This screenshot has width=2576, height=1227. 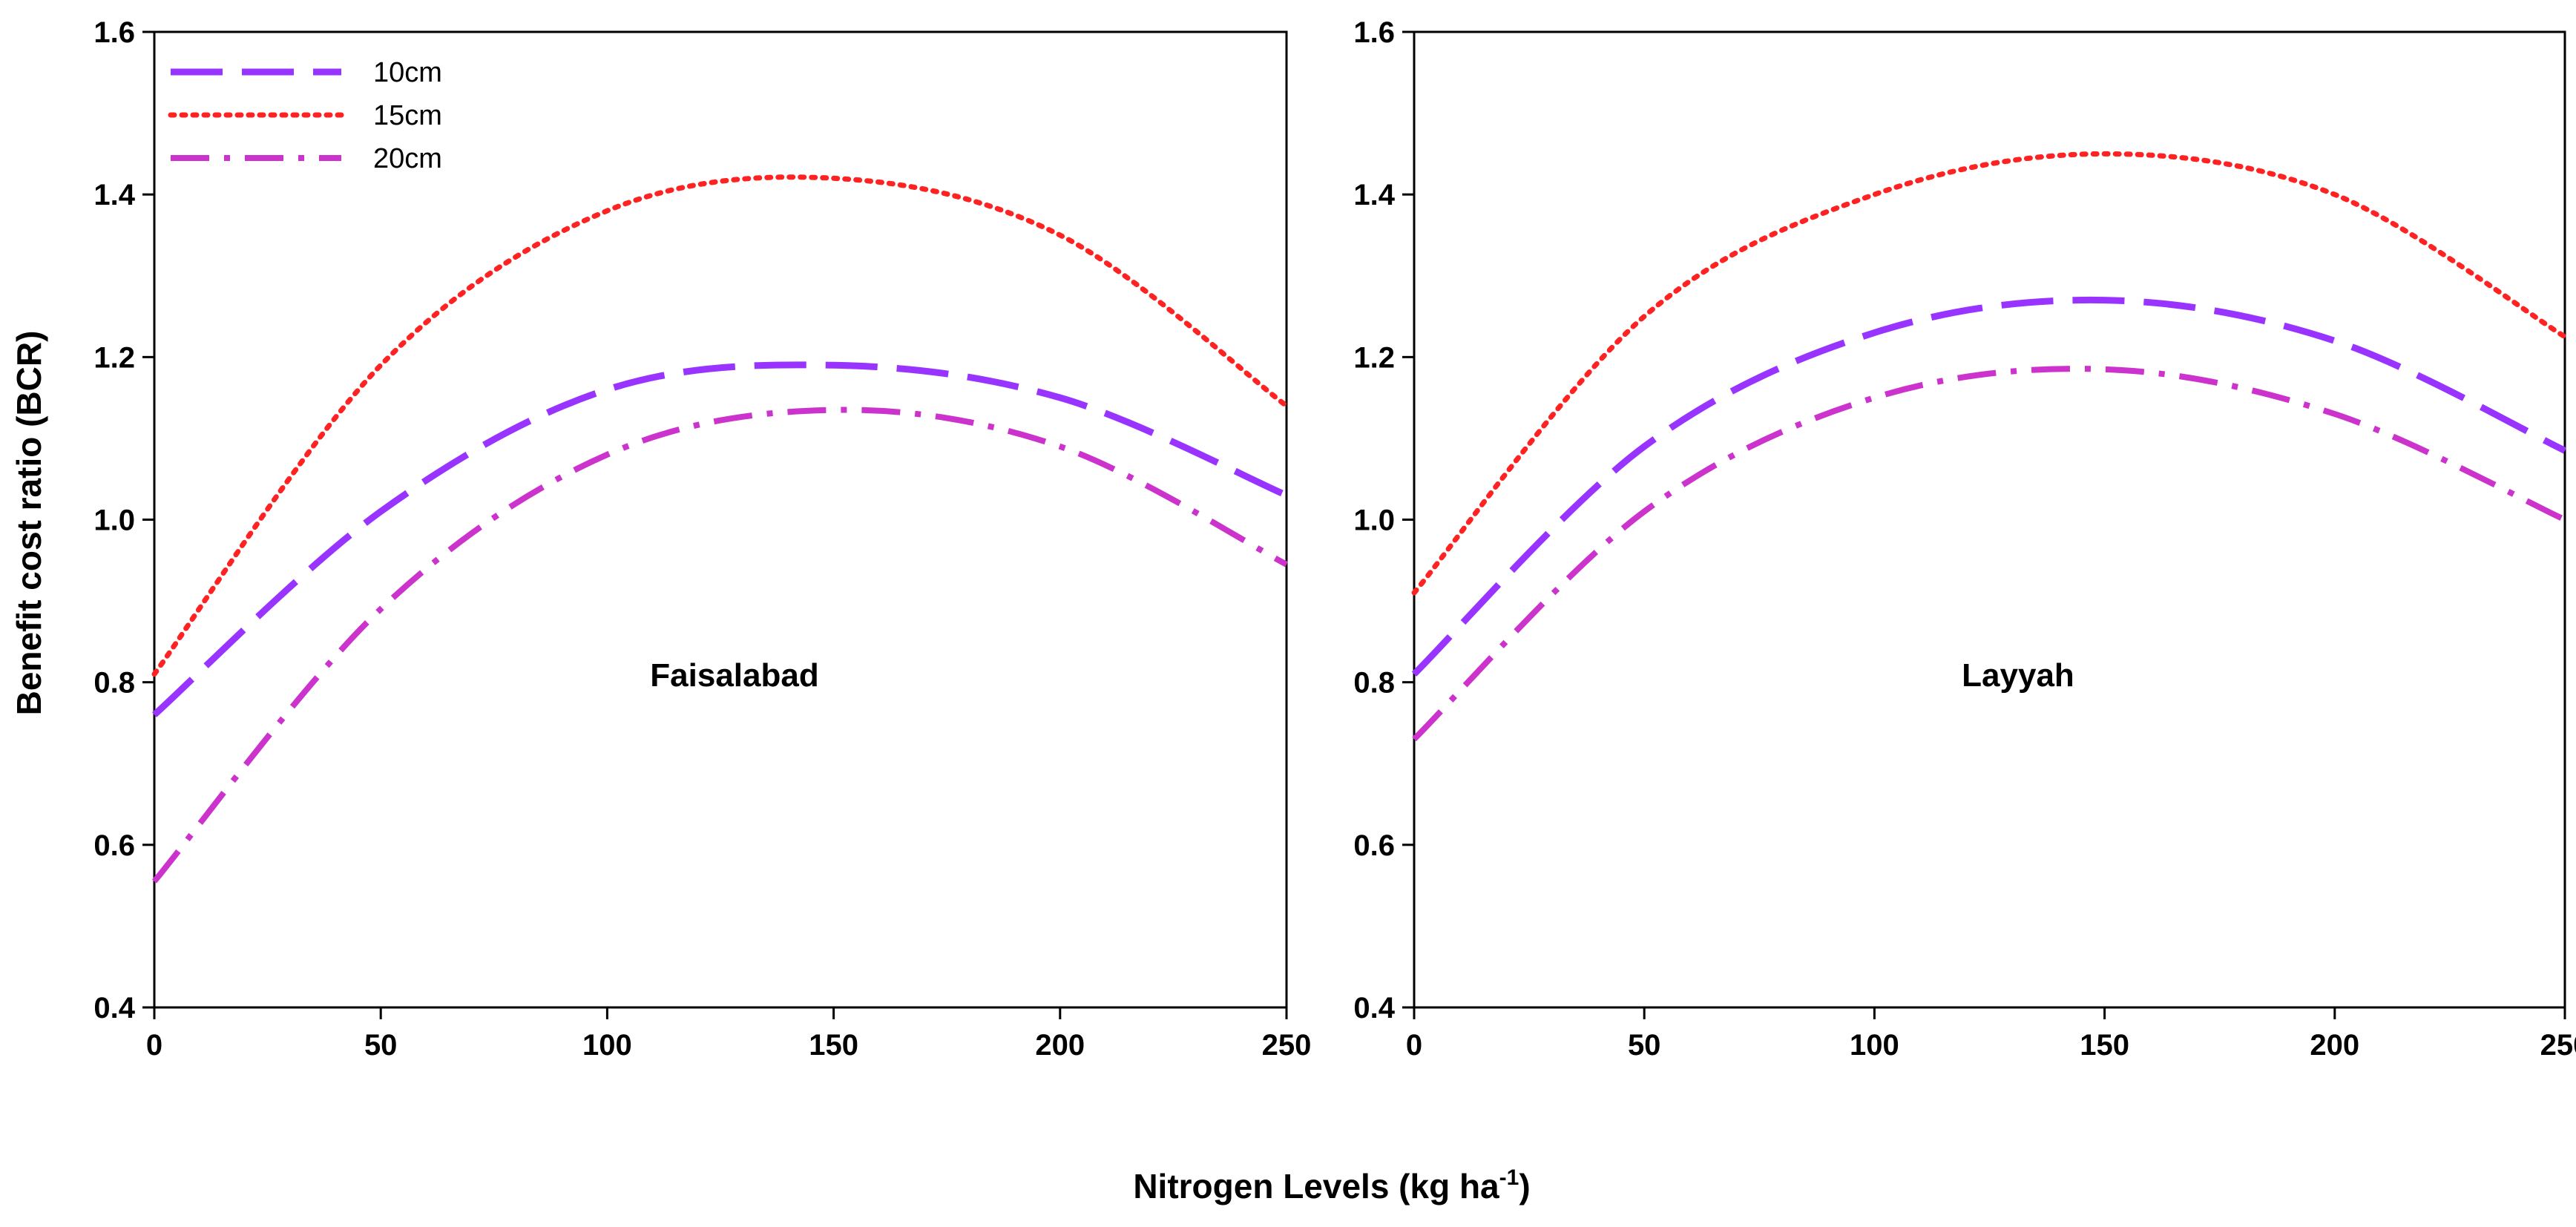 What do you see at coordinates (1524, 1186) in the screenshot?
I see `x-axis-title-close: )` at bounding box center [1524, 1186].